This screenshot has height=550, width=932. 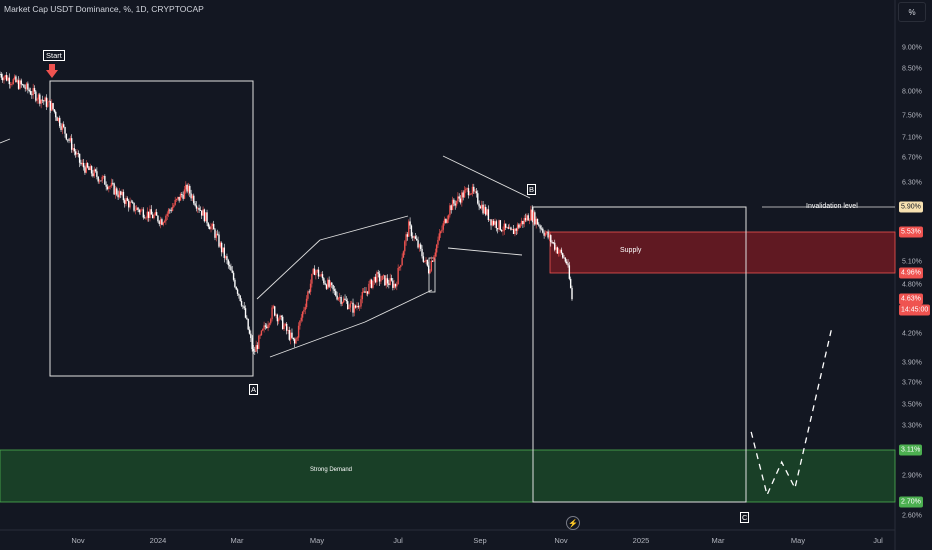 What do you see at coordinates (911, 502) in the screenshot?
I see `demand-bottom-tag: 2.70%` at bounding box center [911, 502].